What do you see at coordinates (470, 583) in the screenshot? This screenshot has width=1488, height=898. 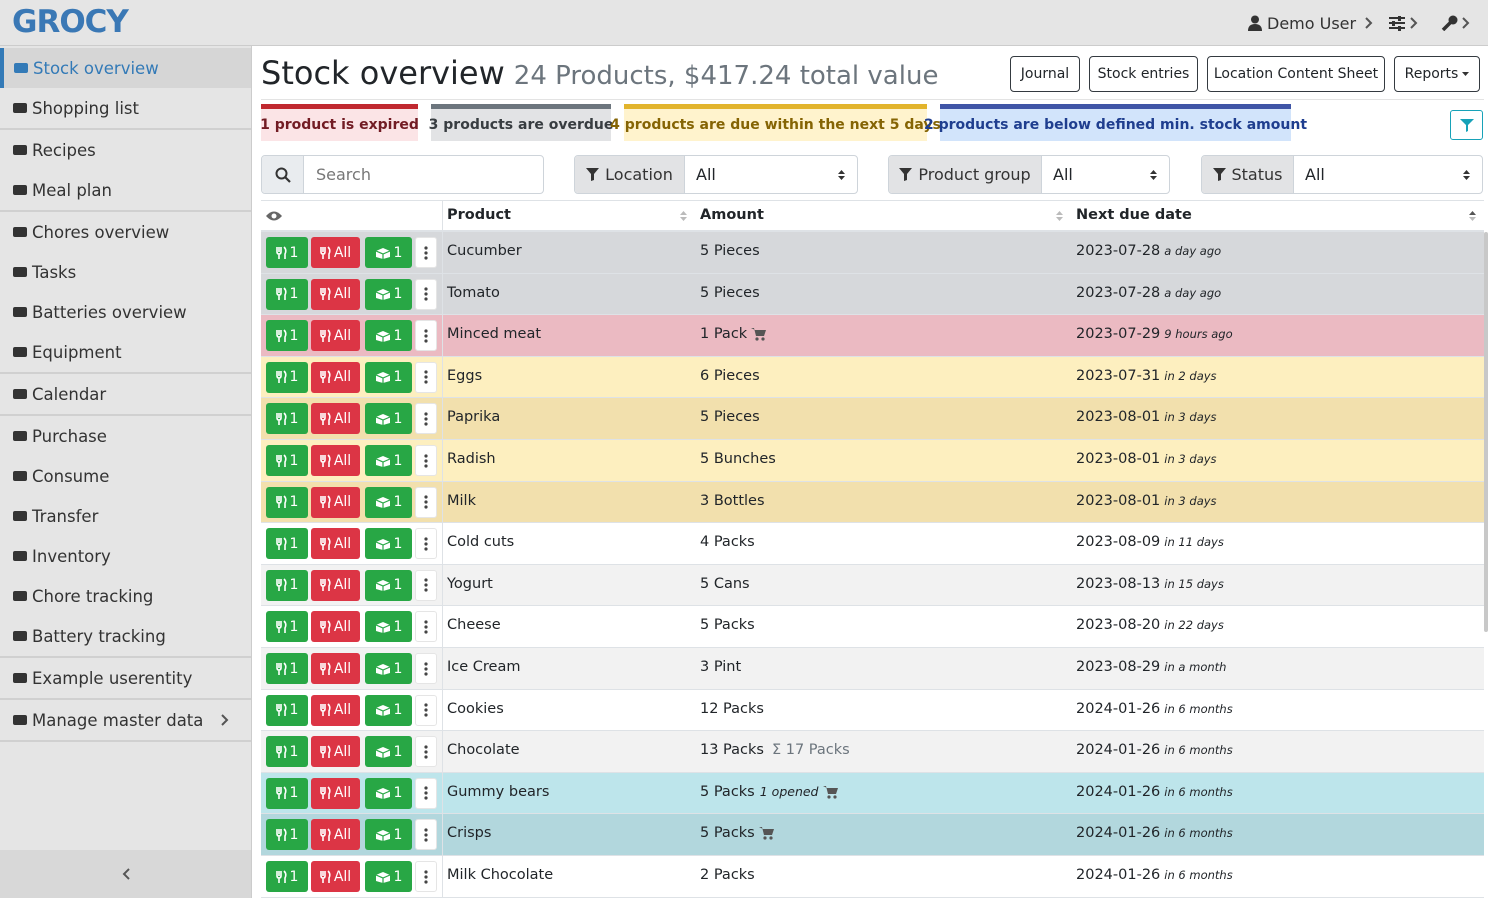 I see `product-name: Yogurt` at bounding box center [470, 583].